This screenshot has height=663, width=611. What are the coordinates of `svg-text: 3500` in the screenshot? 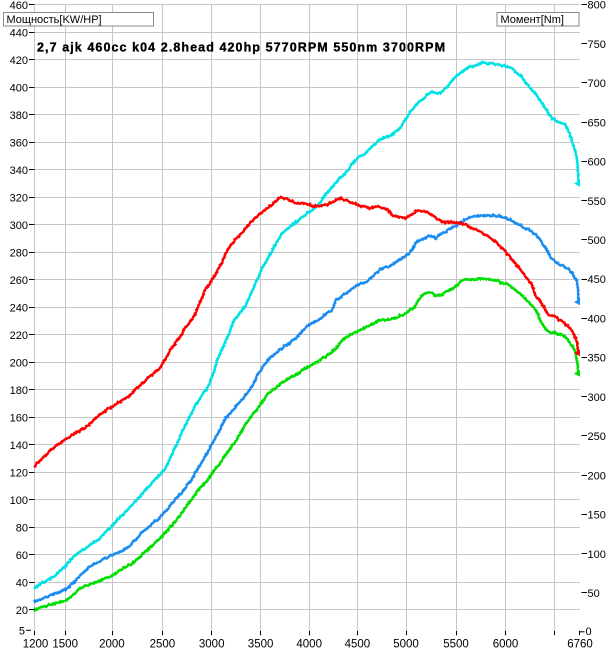 It's located at (261, 645).